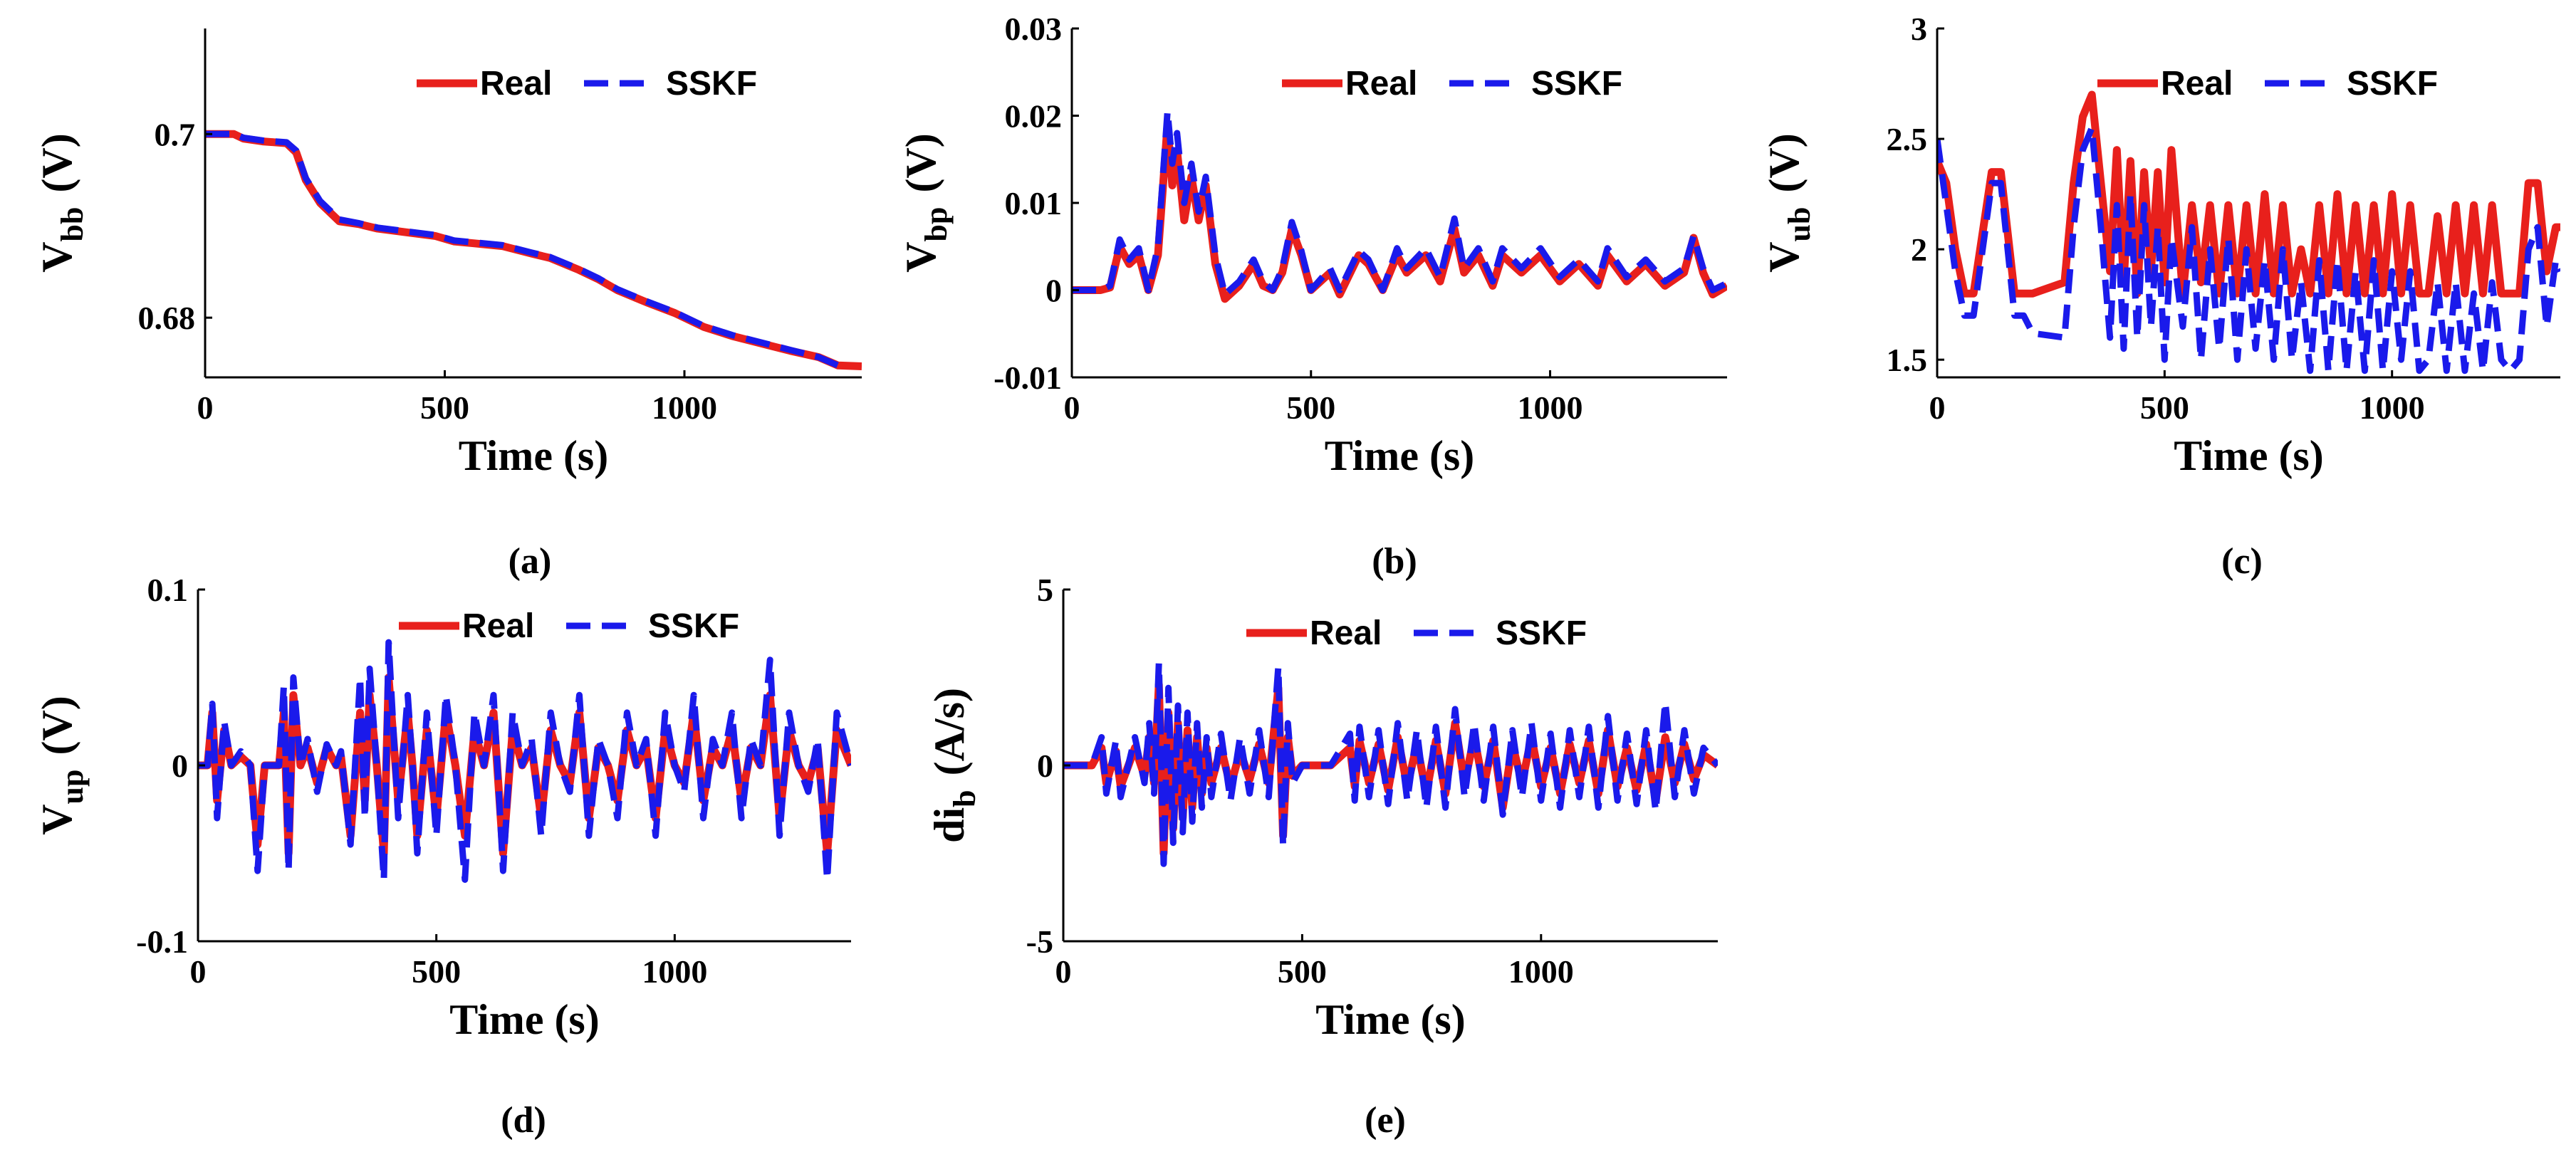 The width and height of the screenshot is (2576, 1152). Describe the element at coordinates (964, 799) in the screenshot. I see `y-label-subscript: b` at that location.